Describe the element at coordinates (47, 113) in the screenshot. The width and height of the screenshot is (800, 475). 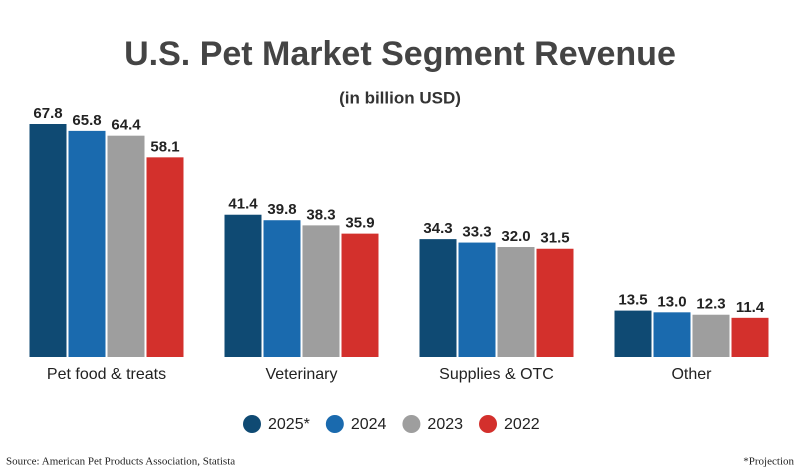
I see `value-label: 67.8` at that location.